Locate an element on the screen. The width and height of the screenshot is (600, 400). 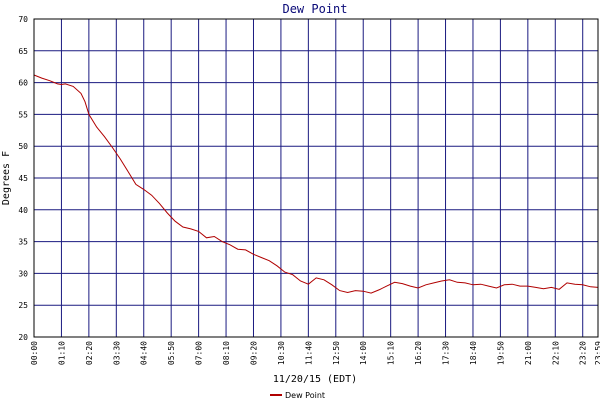
x-tick-label: 14:00 is located at coordinates (363, 353).